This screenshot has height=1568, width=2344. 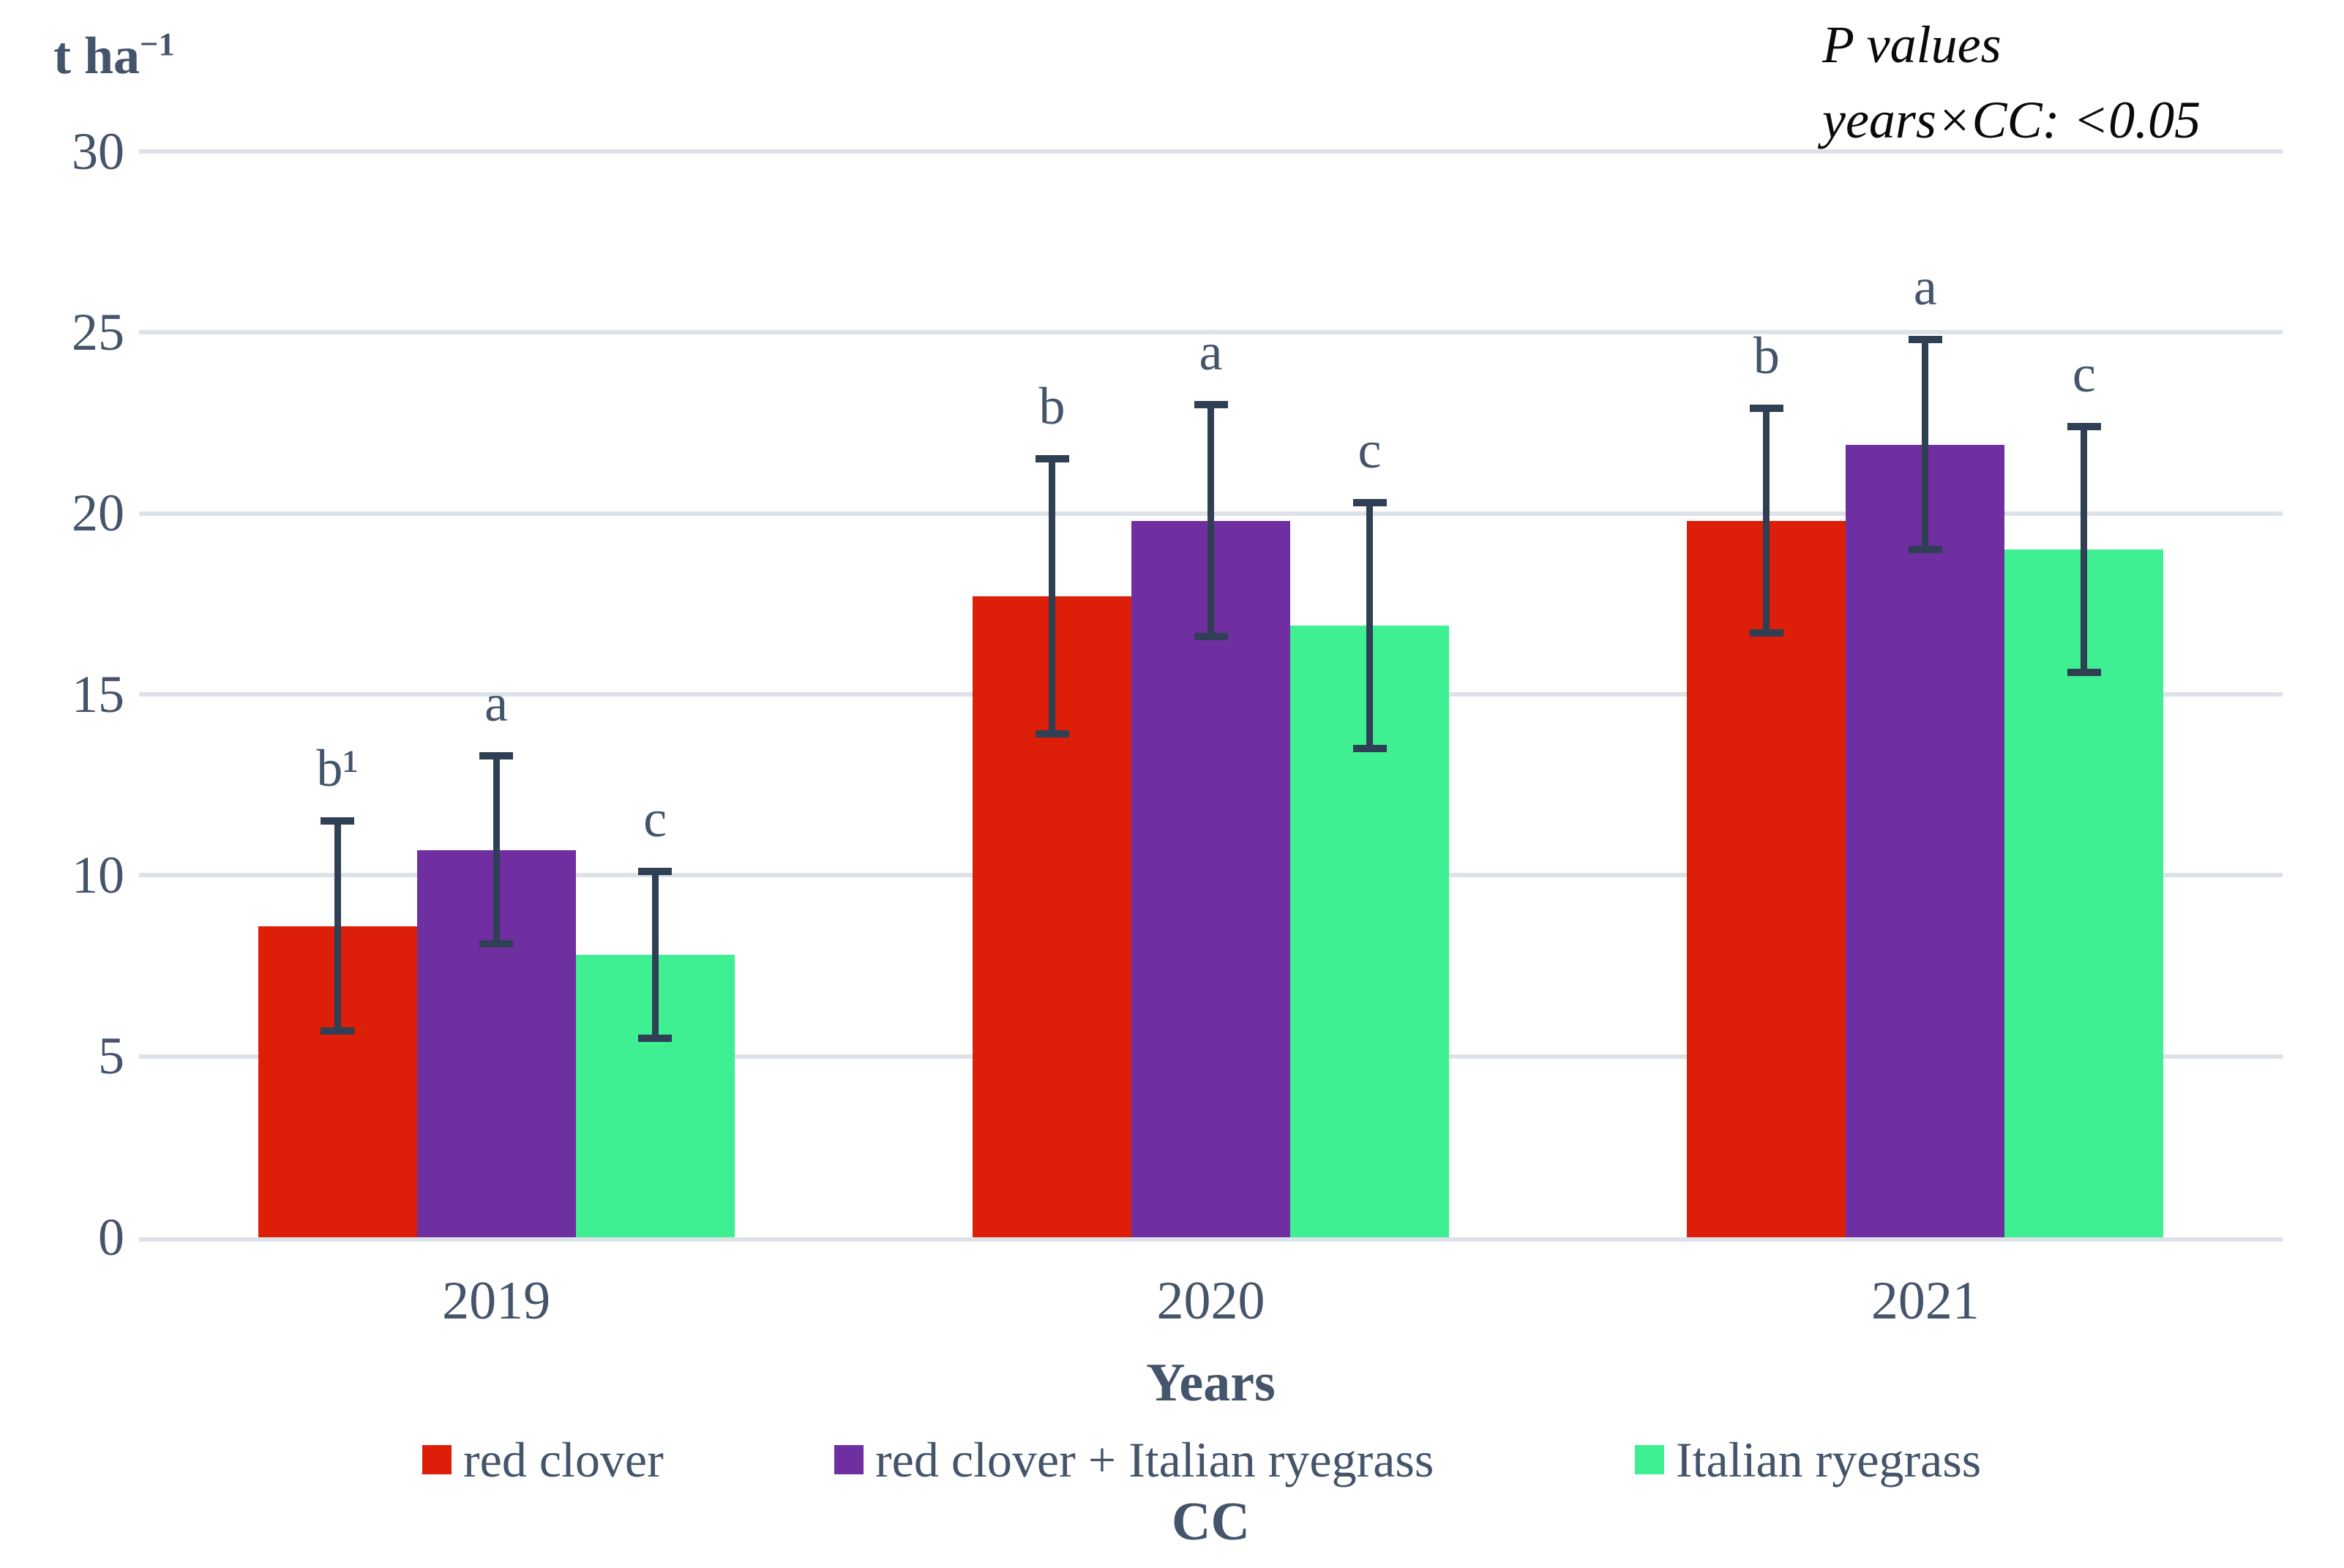 I want to click on y-axis-unit-label: t ha−1, so click(x=114, y=56).